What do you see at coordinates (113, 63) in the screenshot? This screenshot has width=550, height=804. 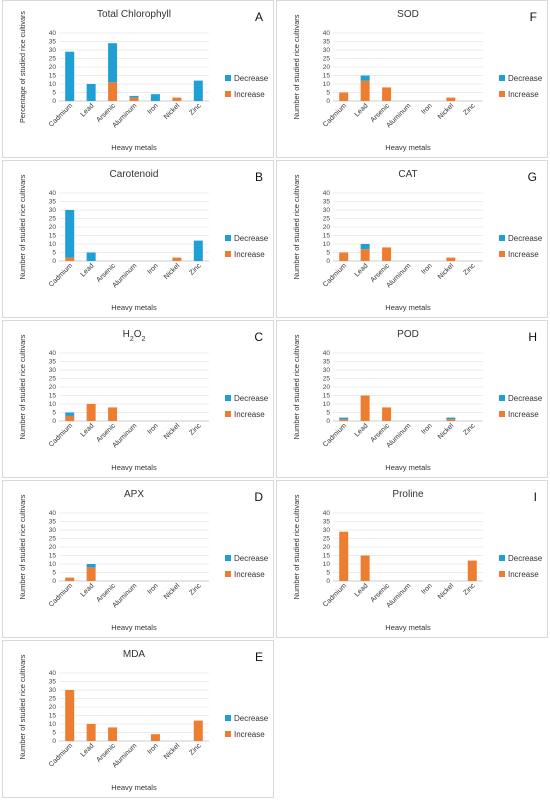 I see `bar-decrease-arsenic` at bounding box center [113, 63].